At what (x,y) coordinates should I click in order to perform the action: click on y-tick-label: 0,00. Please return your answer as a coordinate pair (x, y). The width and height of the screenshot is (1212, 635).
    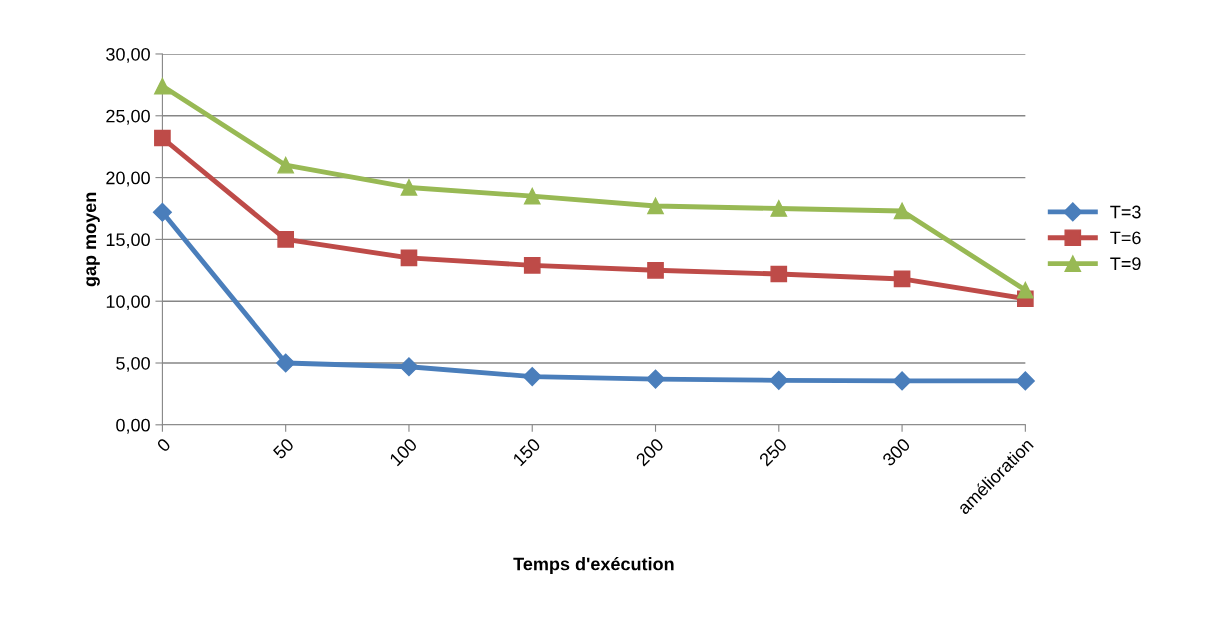
    Looking at the image, I should click on (133, 426).